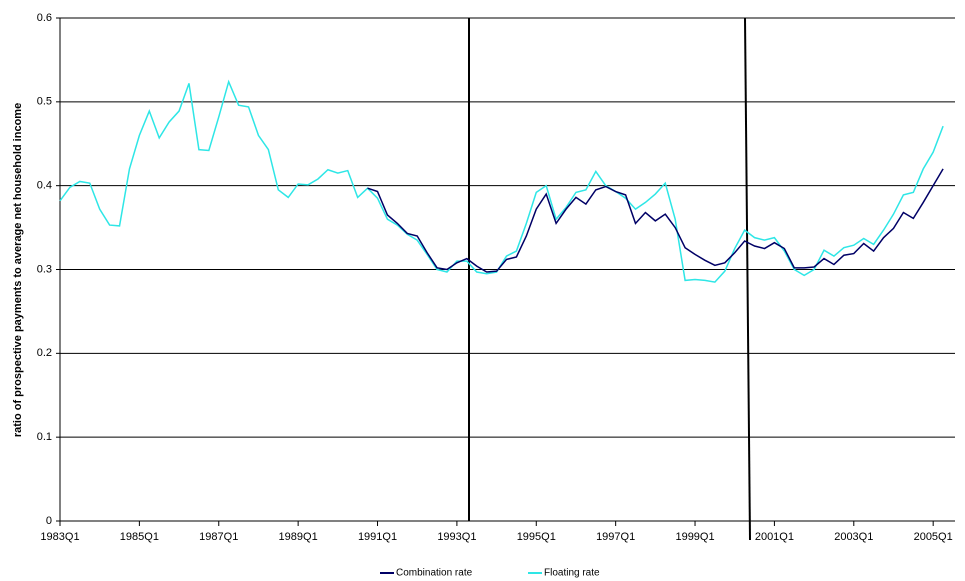 The image size is (965, 581). Describe the element at coordinates (434, 573) in the screenshot. I see `legend-label: Combination rate` at that location.